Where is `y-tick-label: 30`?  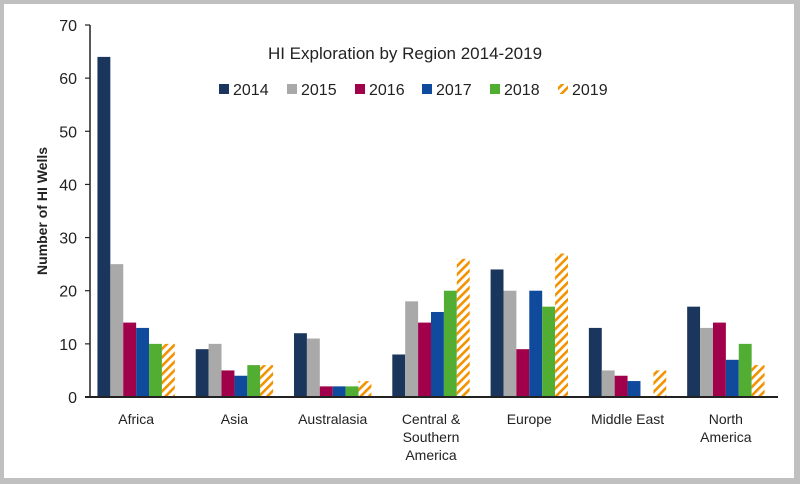 y-tick-label: 30 is located at coordinates (68, 239).